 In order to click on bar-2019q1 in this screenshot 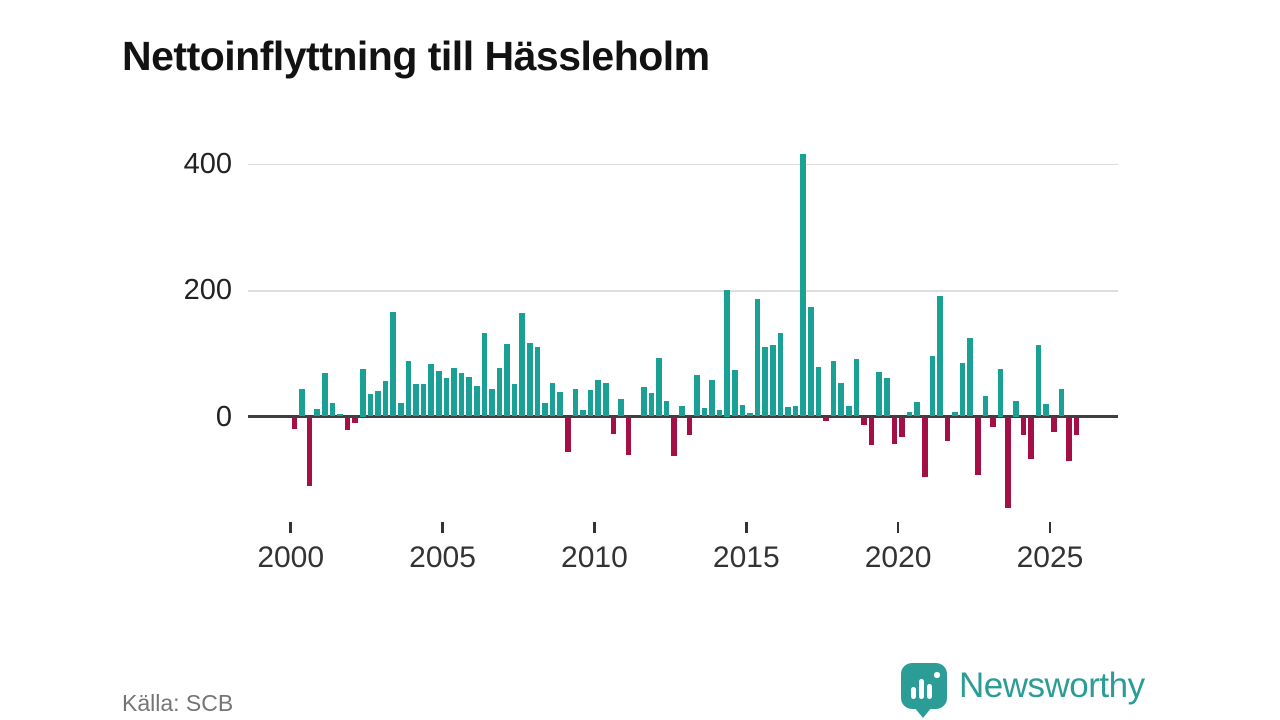, I will do `click(871, 430)`.